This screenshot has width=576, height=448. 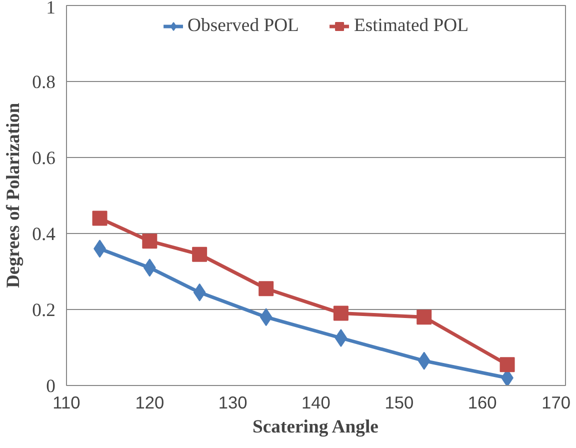 What do you see at coordinates (233, 402) in the screenshot?
I see `x-tick-label: 130` at bounding box center [233, 402].